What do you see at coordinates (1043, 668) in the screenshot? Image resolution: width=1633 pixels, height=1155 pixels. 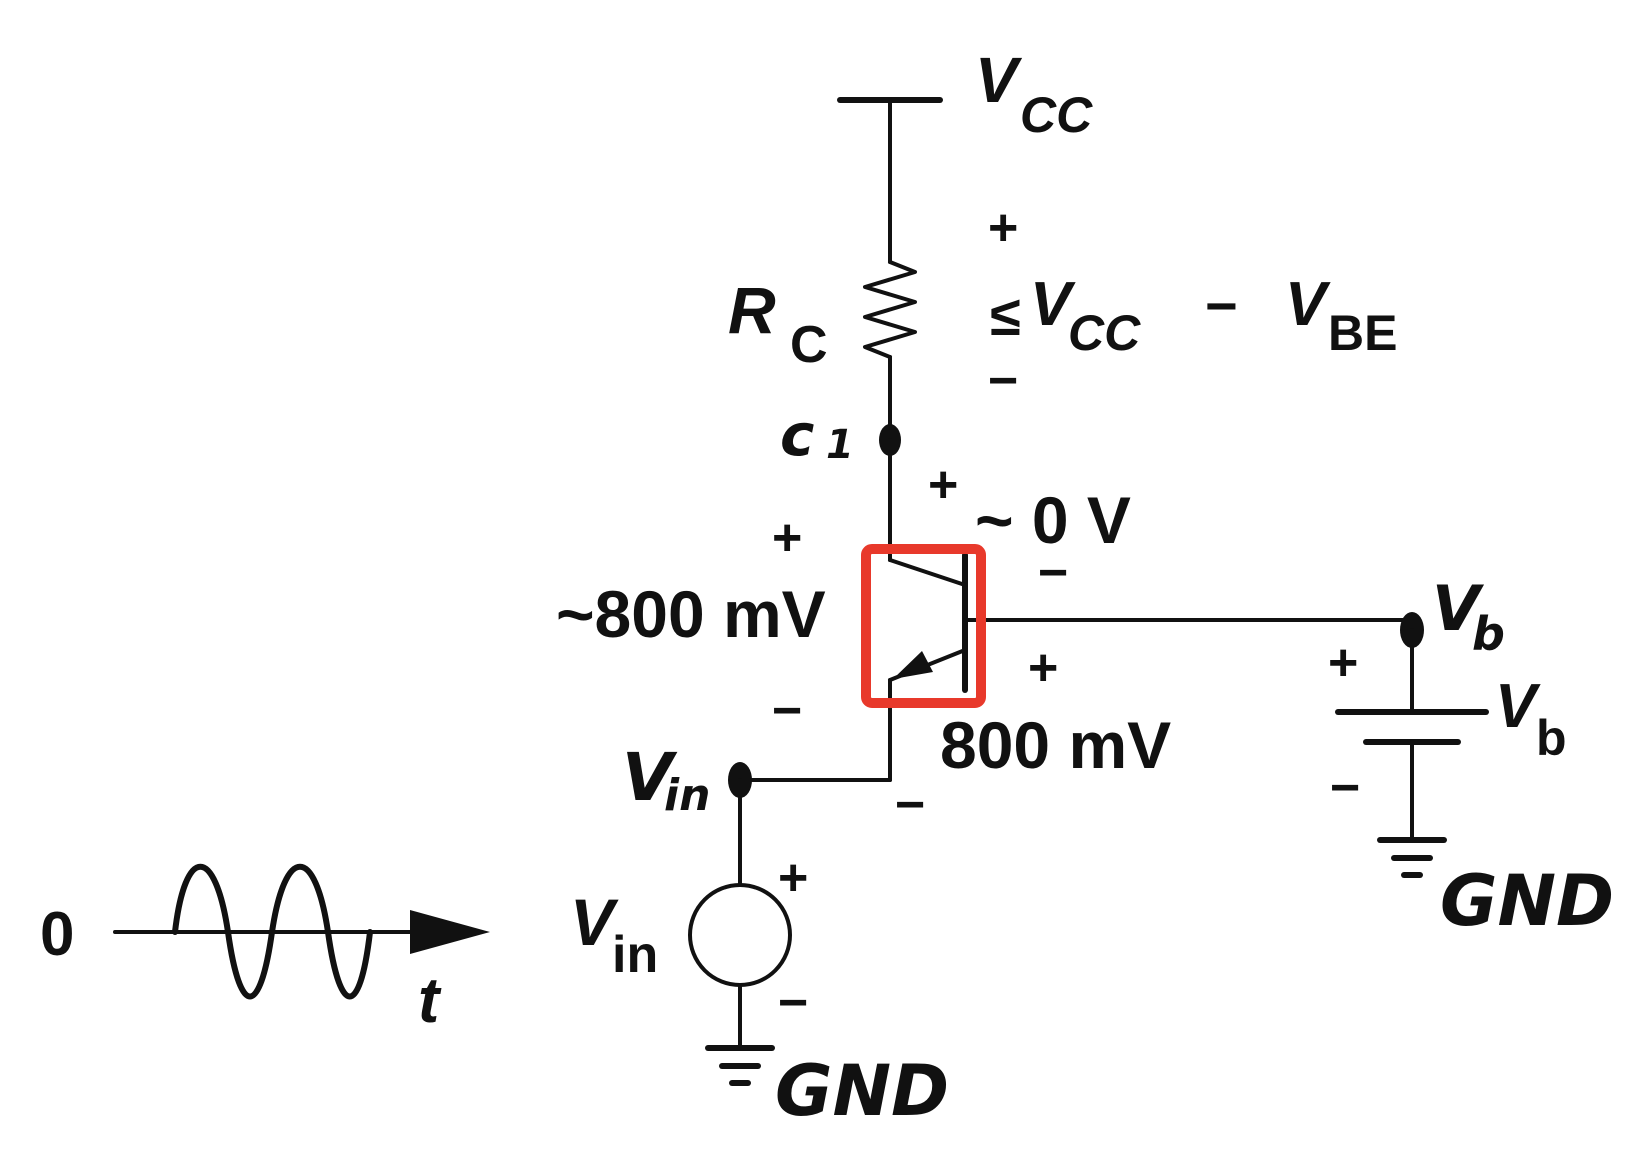 I see `vbe-plus: +` at bounding box center [1043, 668].